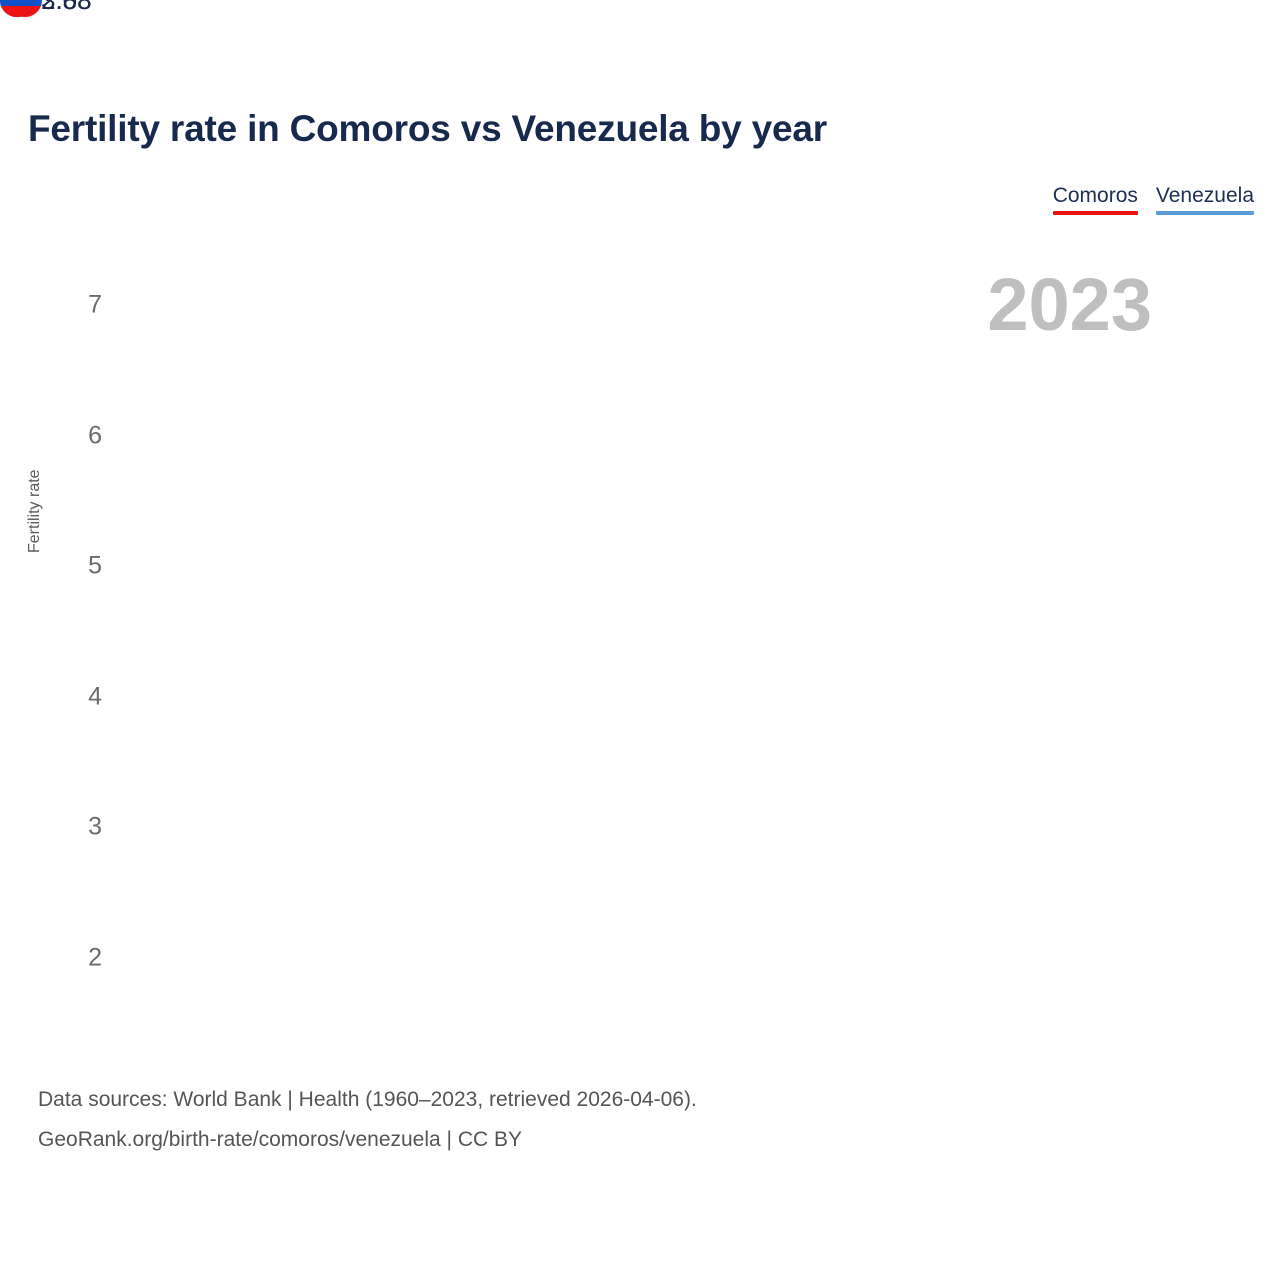 This screenshot has height=1280, width=1280. Describe the element at coordinates (95, 435) in the screenshot. I see `y-tick-6: 6` at that location.